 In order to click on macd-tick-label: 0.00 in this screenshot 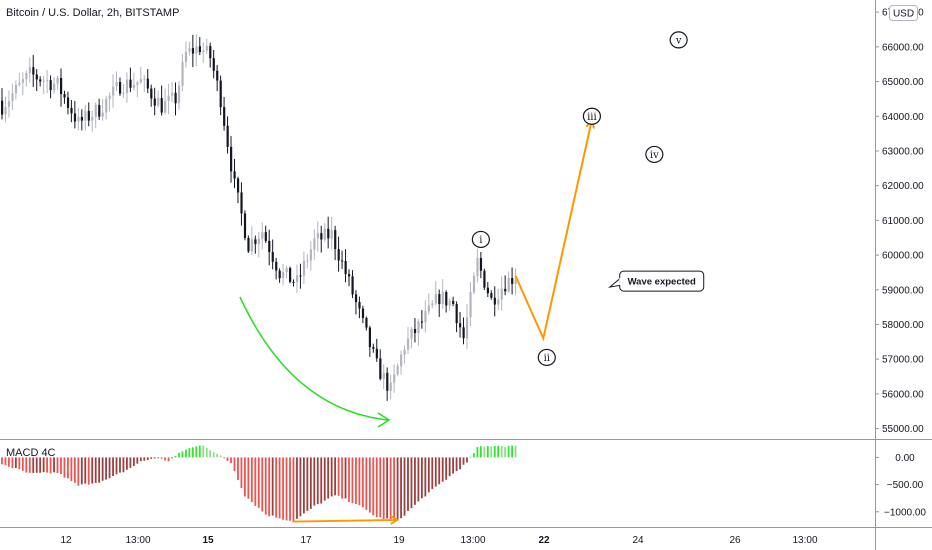, I will do `click(905, 458)`.